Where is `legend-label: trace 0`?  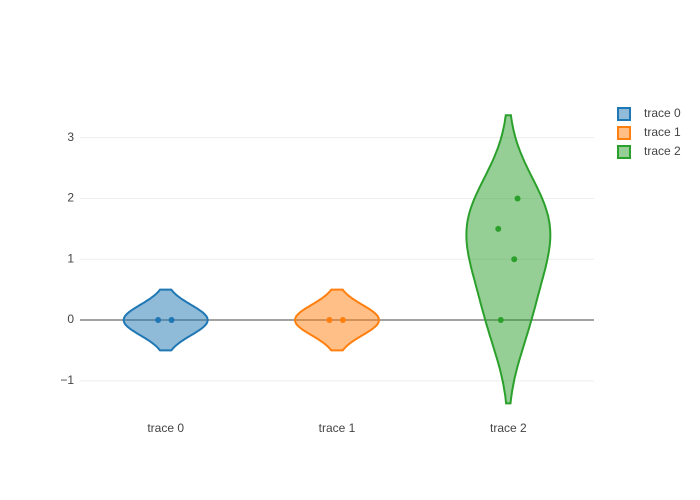
legend-label: trace 0 is located at coordinates (662, 113).